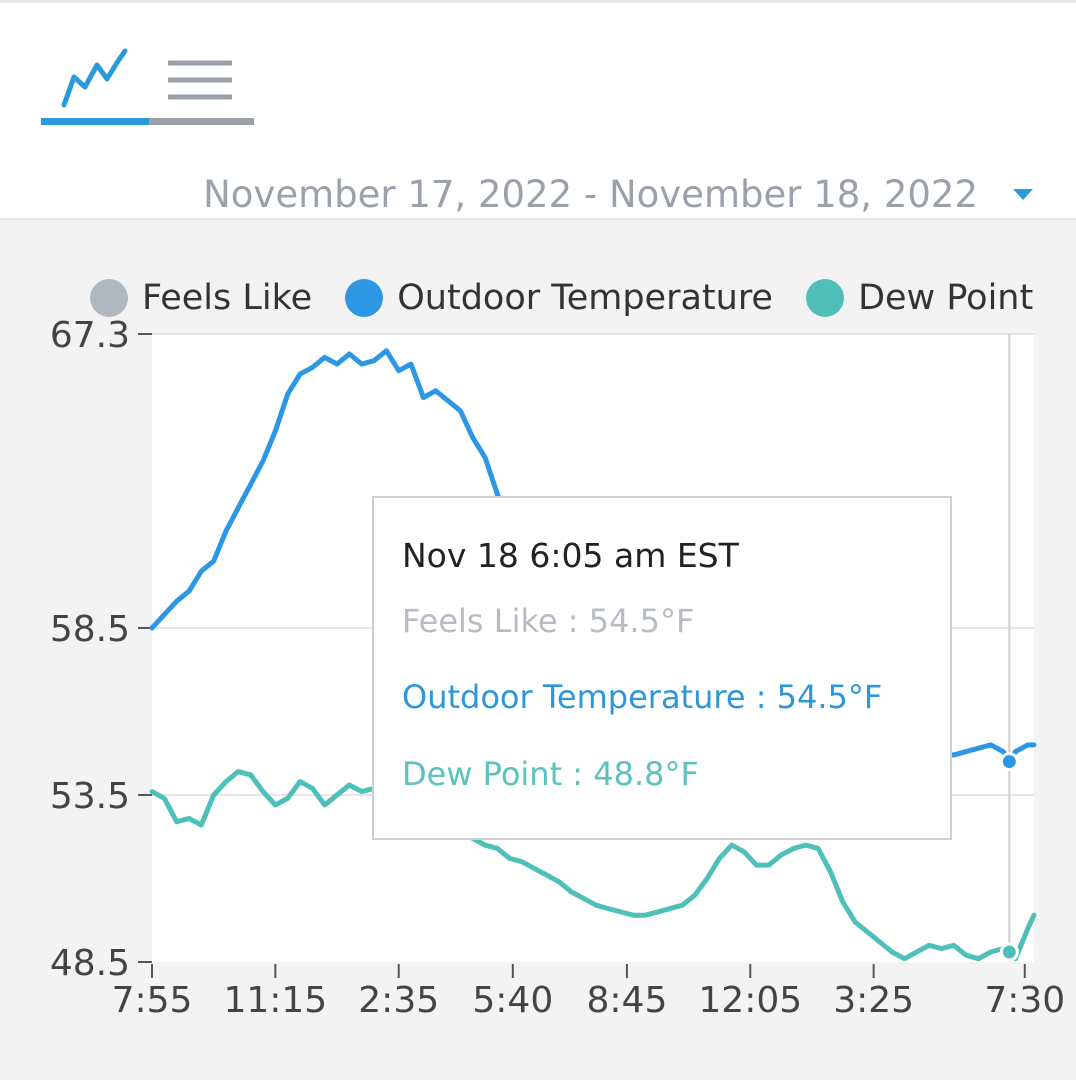 The image size is (1076, 1080). What do you see at coordinates (590, 194) in the screenshot?
I see `date-range-selector: November 17, 2022 - November 18, 2022` at bounding box center [590, 194].